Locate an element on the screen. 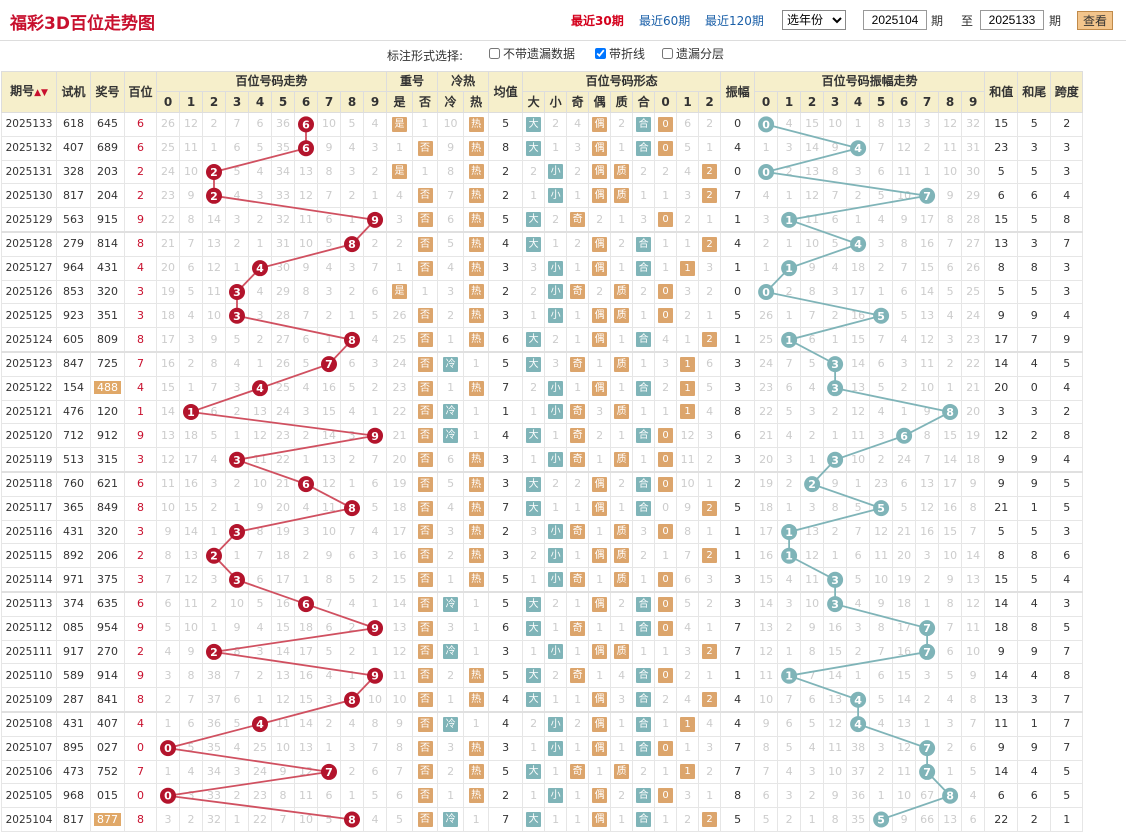  form-cell: 质 is located at coordinates (622, 363).